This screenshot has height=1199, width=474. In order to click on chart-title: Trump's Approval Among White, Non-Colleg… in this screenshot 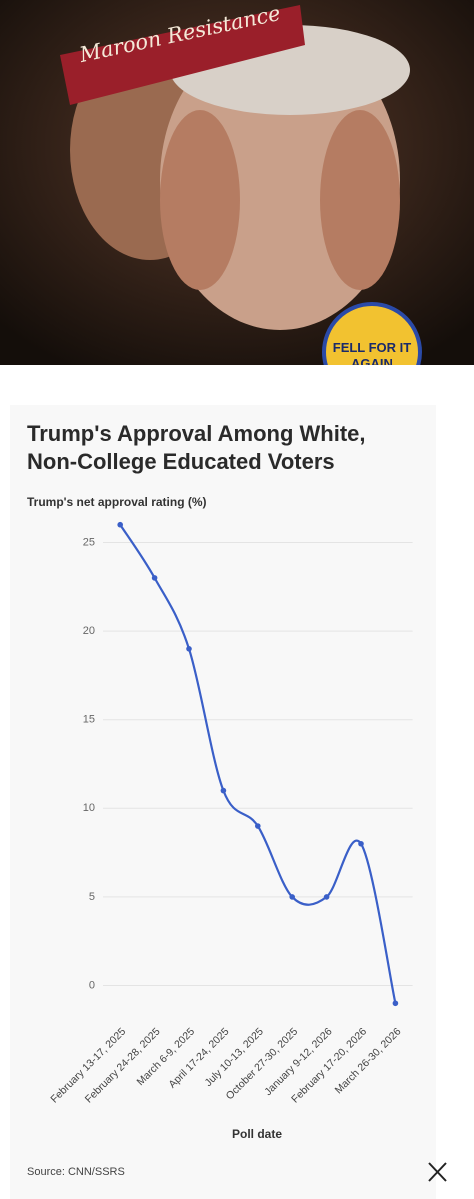, I will do `click(196, 447)`.